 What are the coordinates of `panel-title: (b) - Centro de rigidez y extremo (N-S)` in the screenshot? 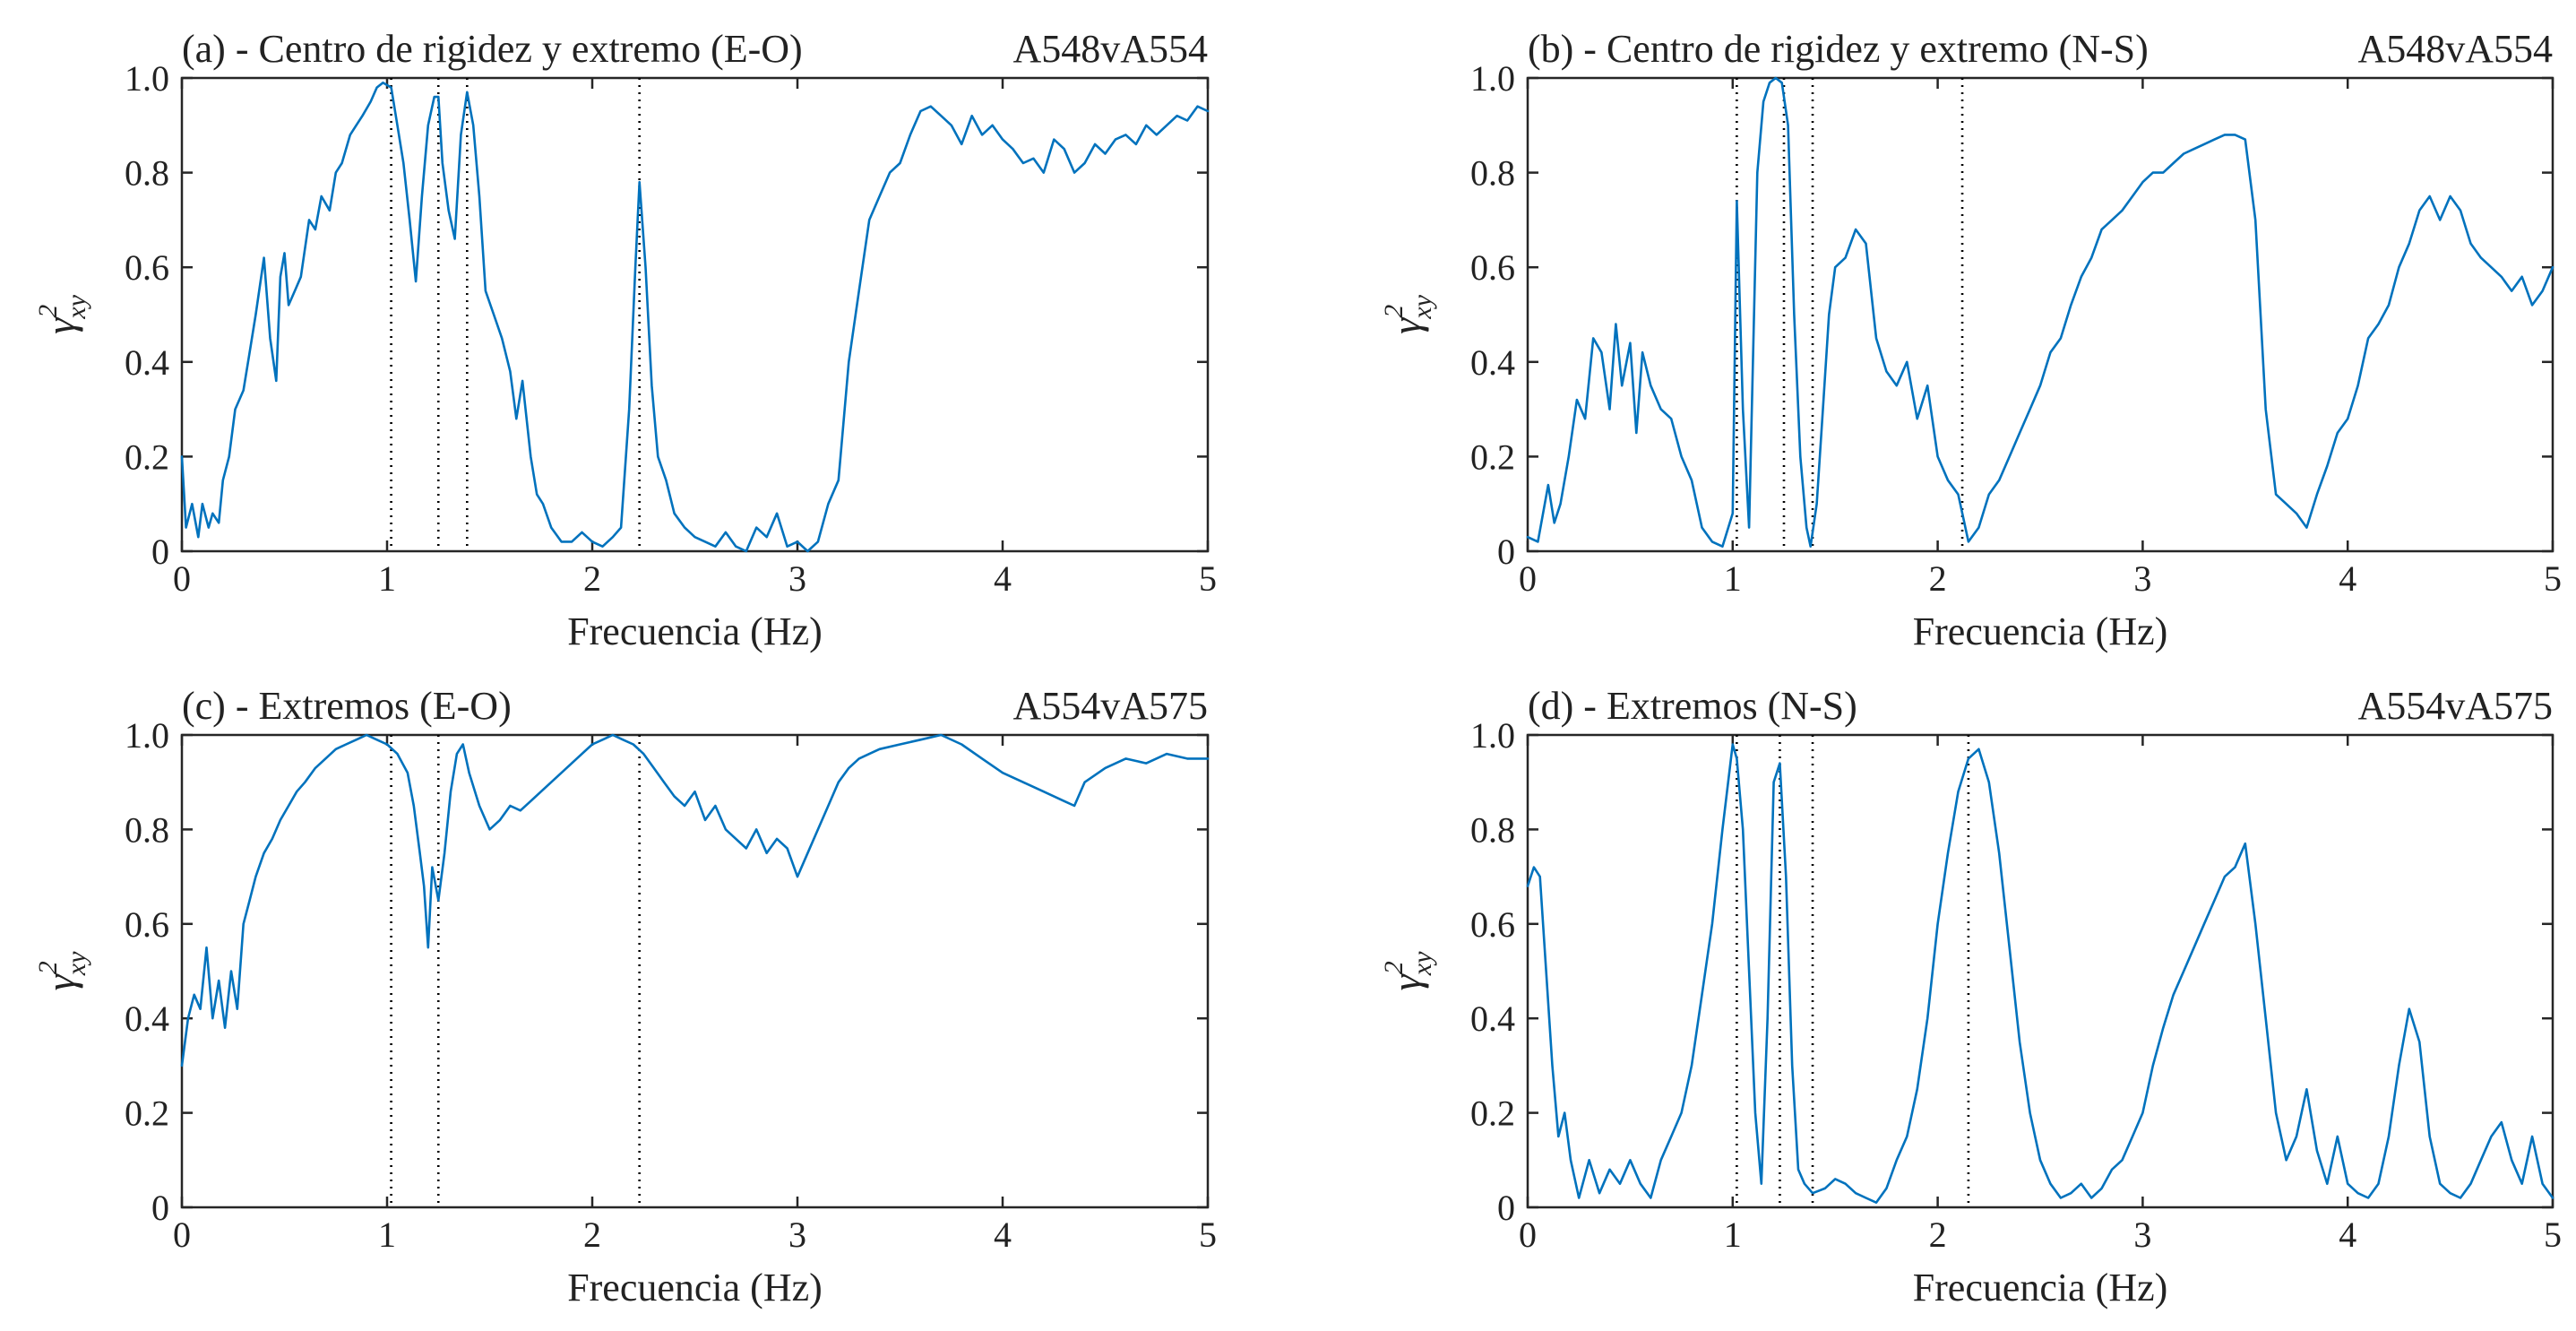 It's located at (1839, 49).